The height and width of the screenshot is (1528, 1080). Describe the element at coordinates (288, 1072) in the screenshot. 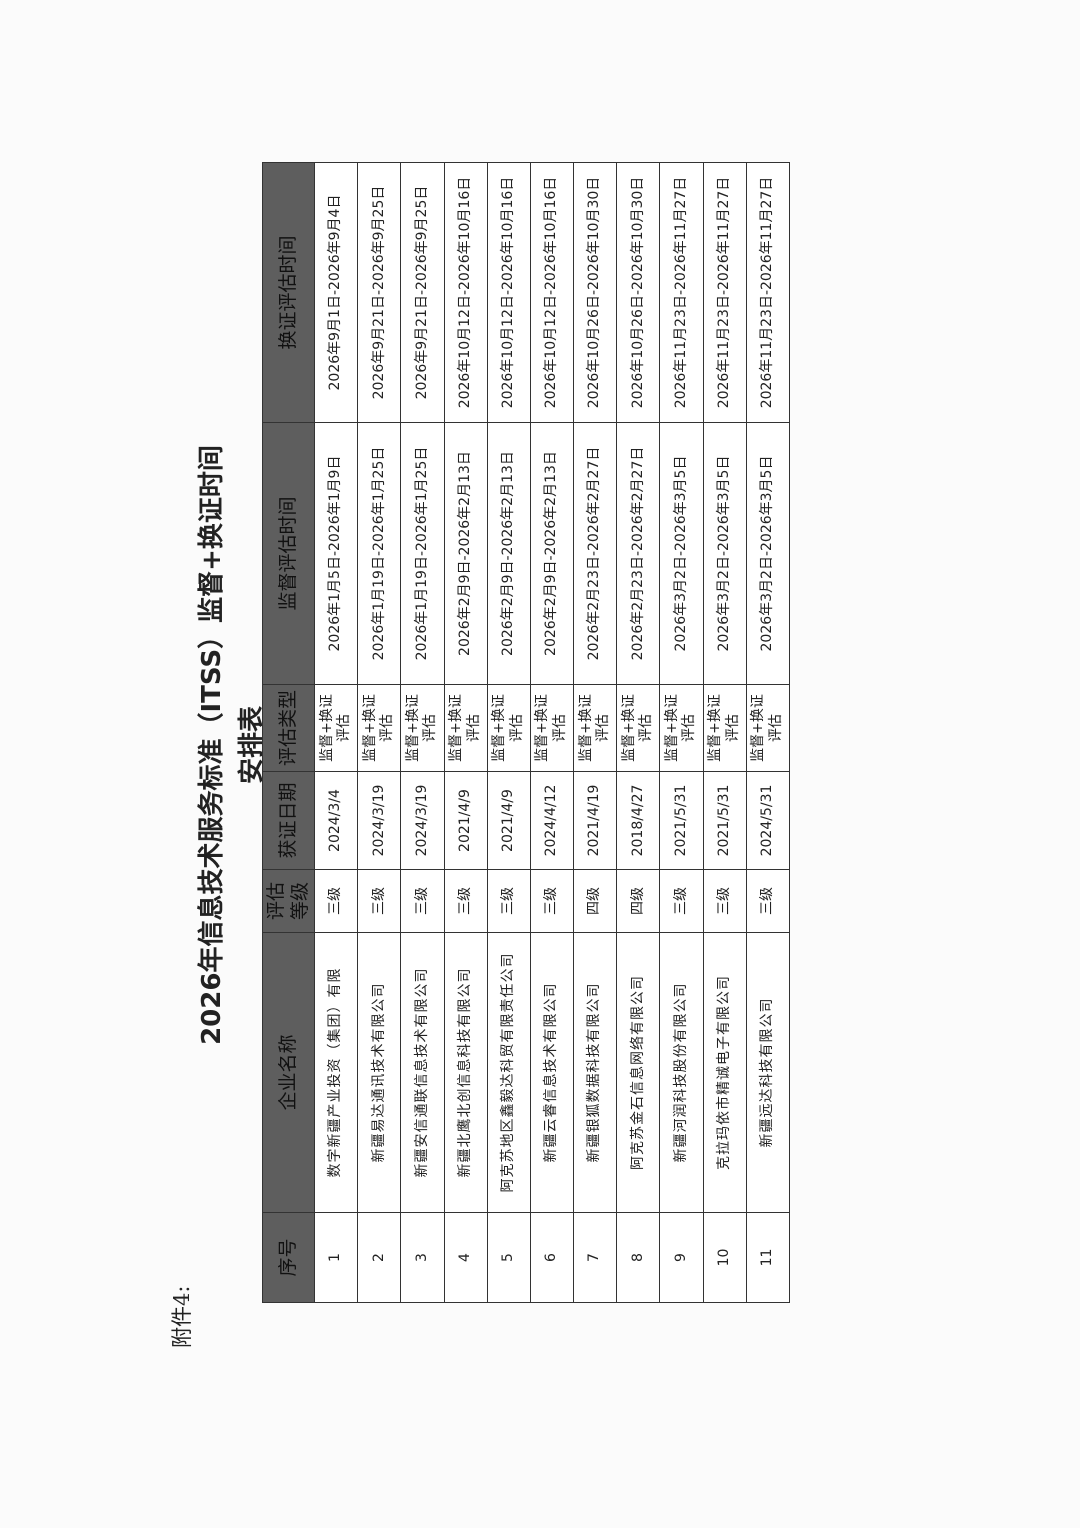

I see `header-company-name: 企业名称` at that location.